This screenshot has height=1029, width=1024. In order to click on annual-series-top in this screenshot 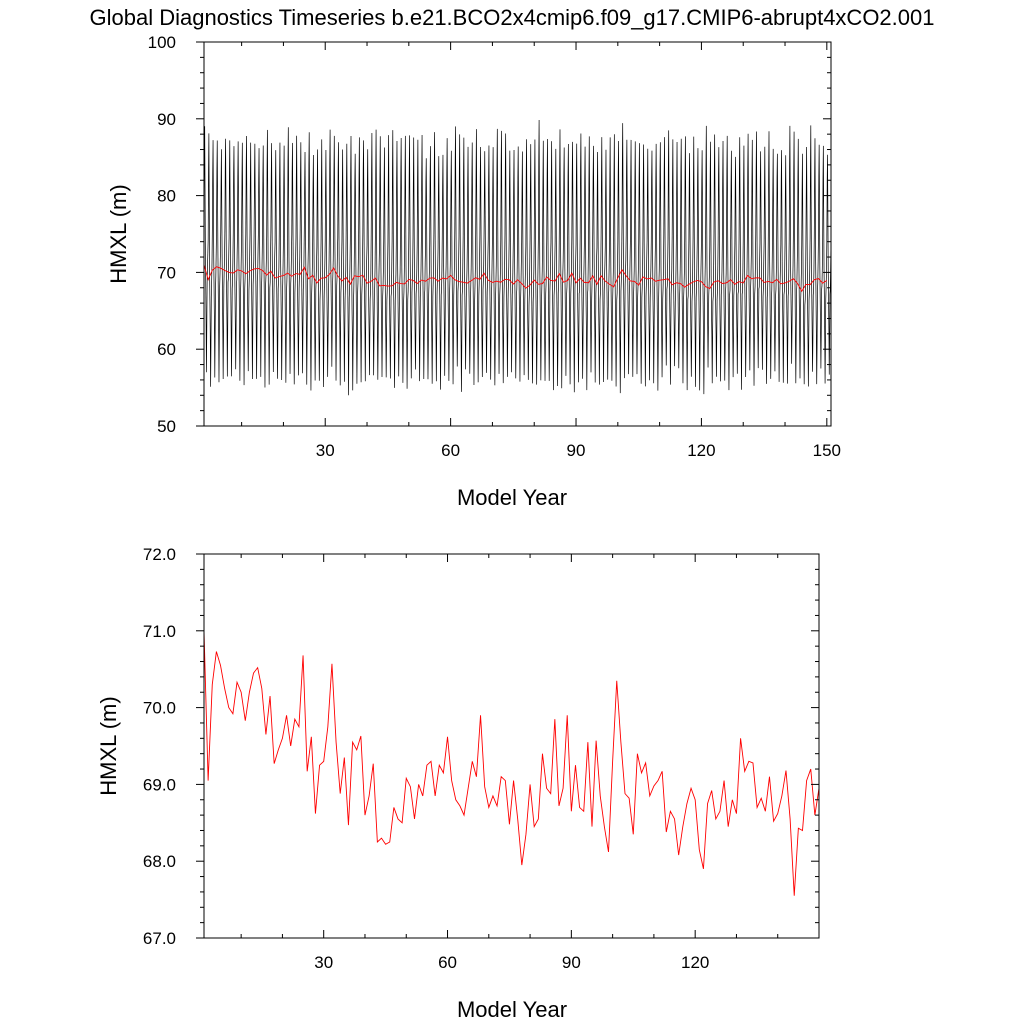, I will do `click(515, 278)`.